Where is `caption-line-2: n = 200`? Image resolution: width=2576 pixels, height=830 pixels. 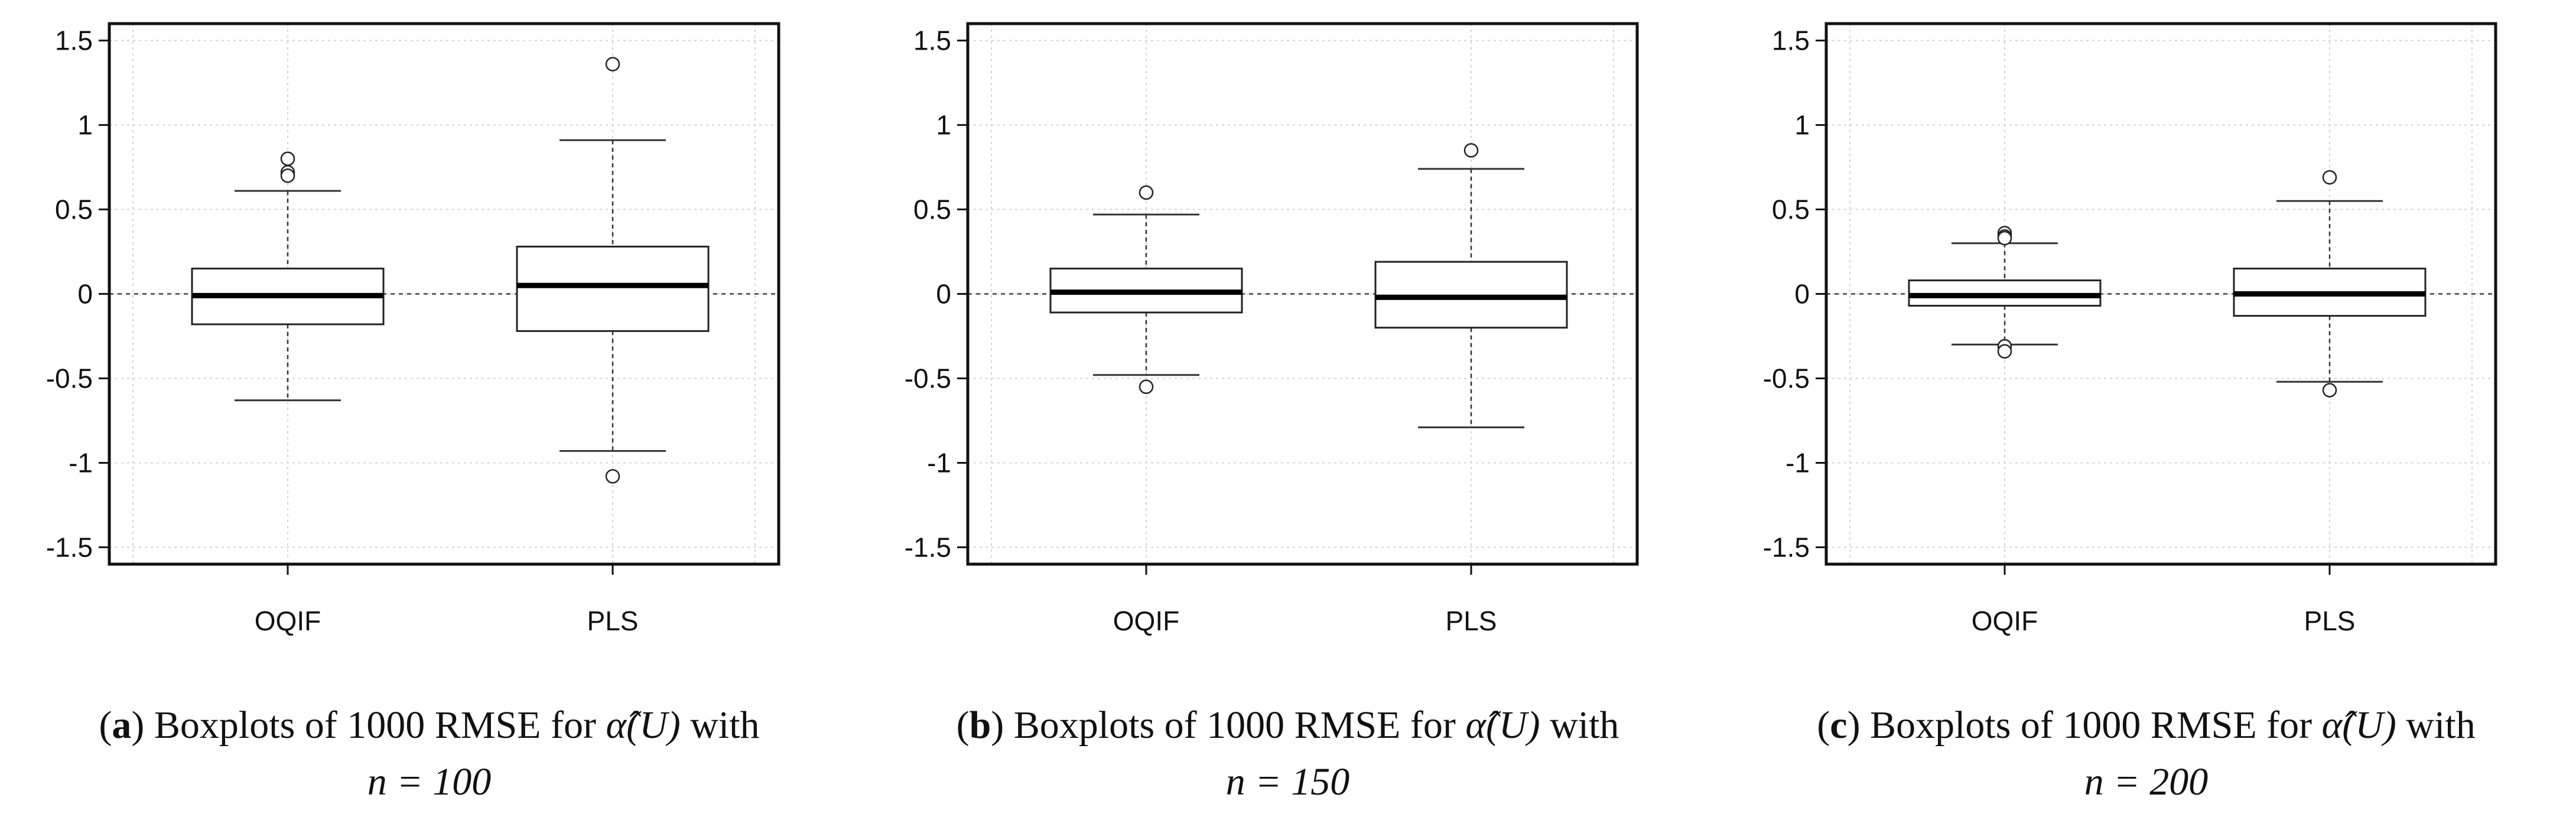
caption-line-2: n = 200 is located at coordinates (2146, 781).